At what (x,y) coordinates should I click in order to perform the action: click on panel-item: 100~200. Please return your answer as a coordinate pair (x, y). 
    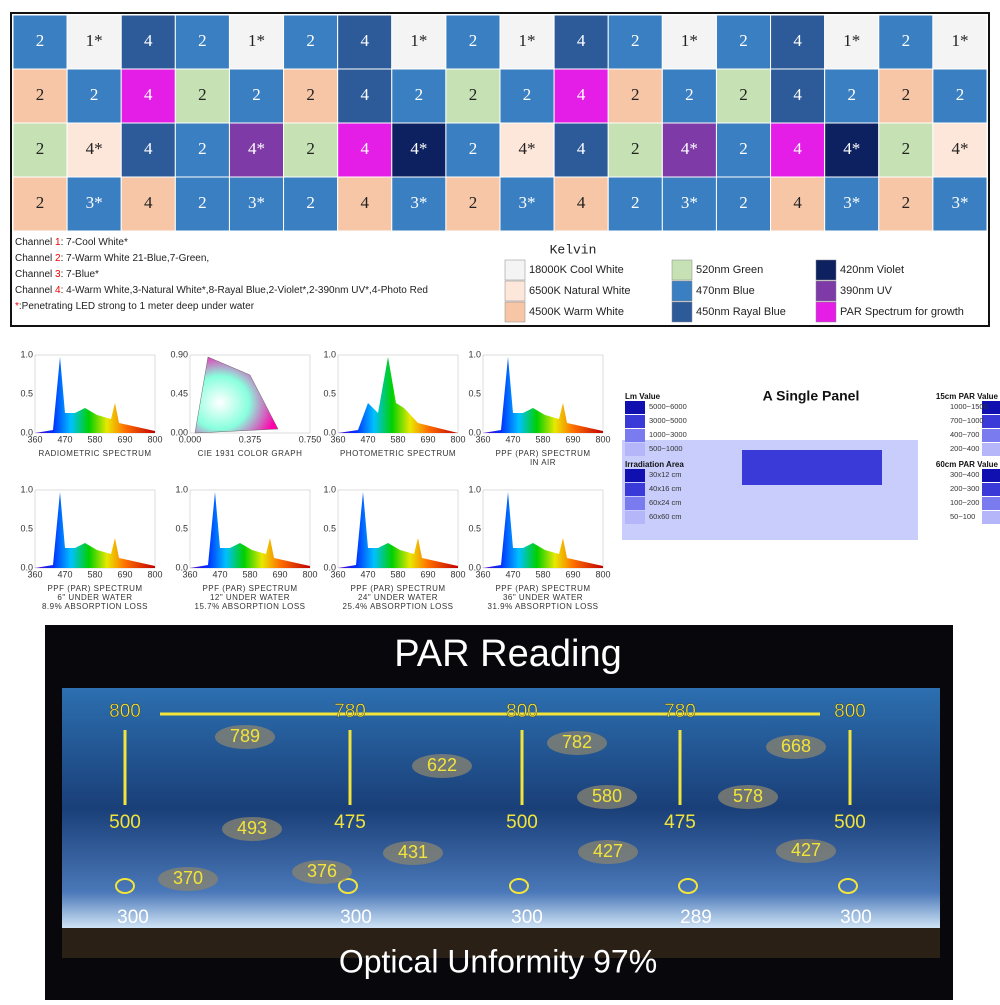
    Looking at the image, I should click on (964, 502).